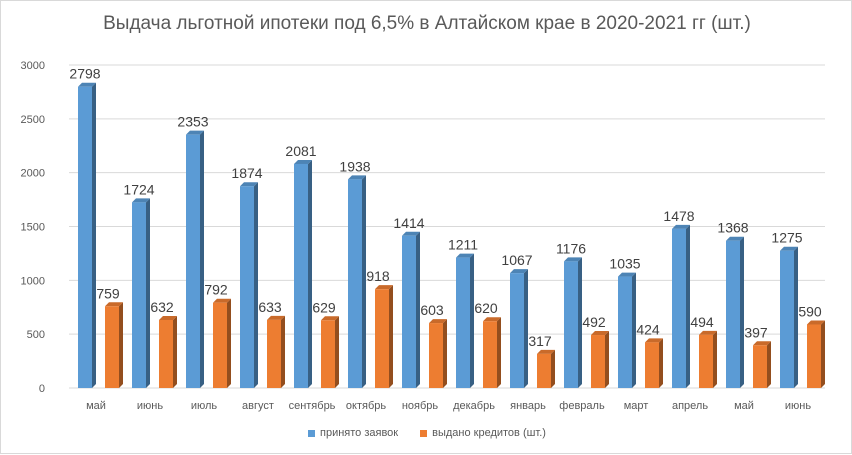 The image size is (852, 455). Describe the element at coordinates (810, 311) in the screenshot. I see `data-label: 590` at that location.